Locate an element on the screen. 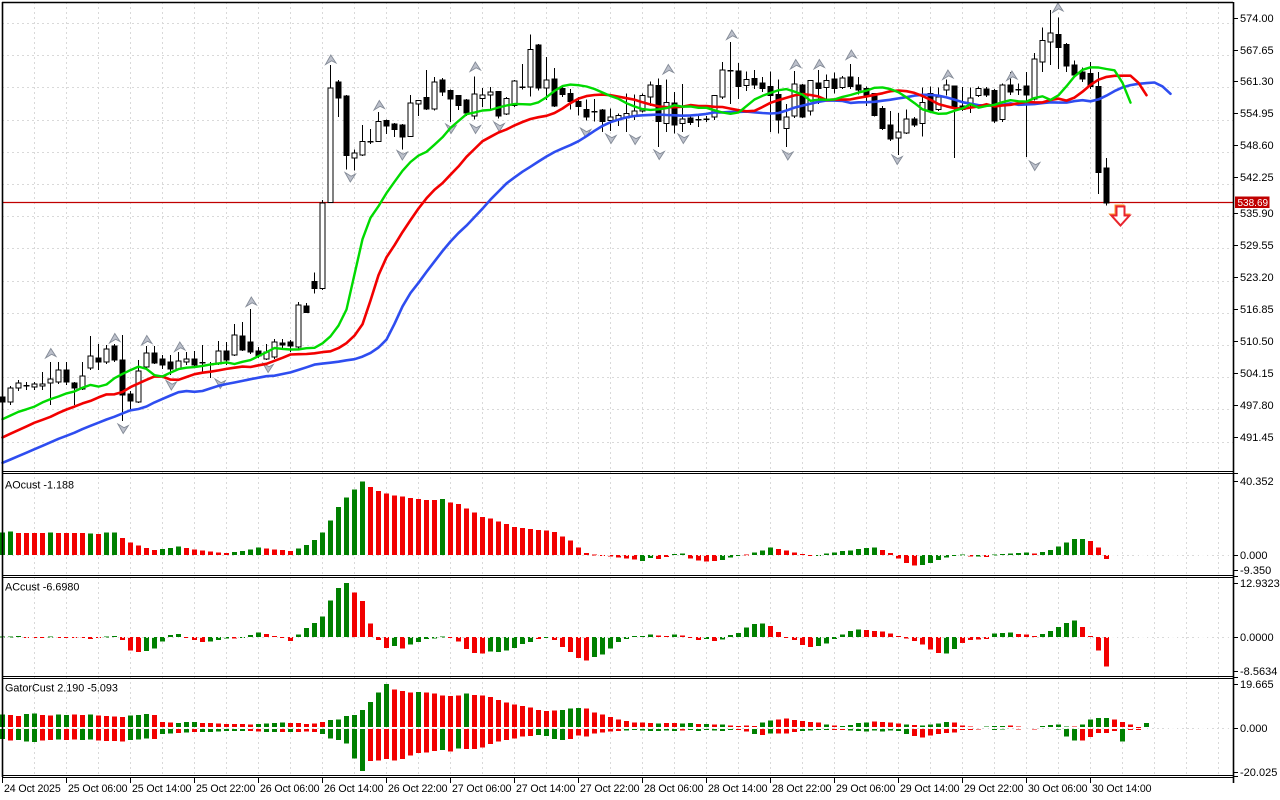 This screenshot has width=1280, height=800. svg-text: 26 Oct 06:00 is located at coordinates (290, 789).